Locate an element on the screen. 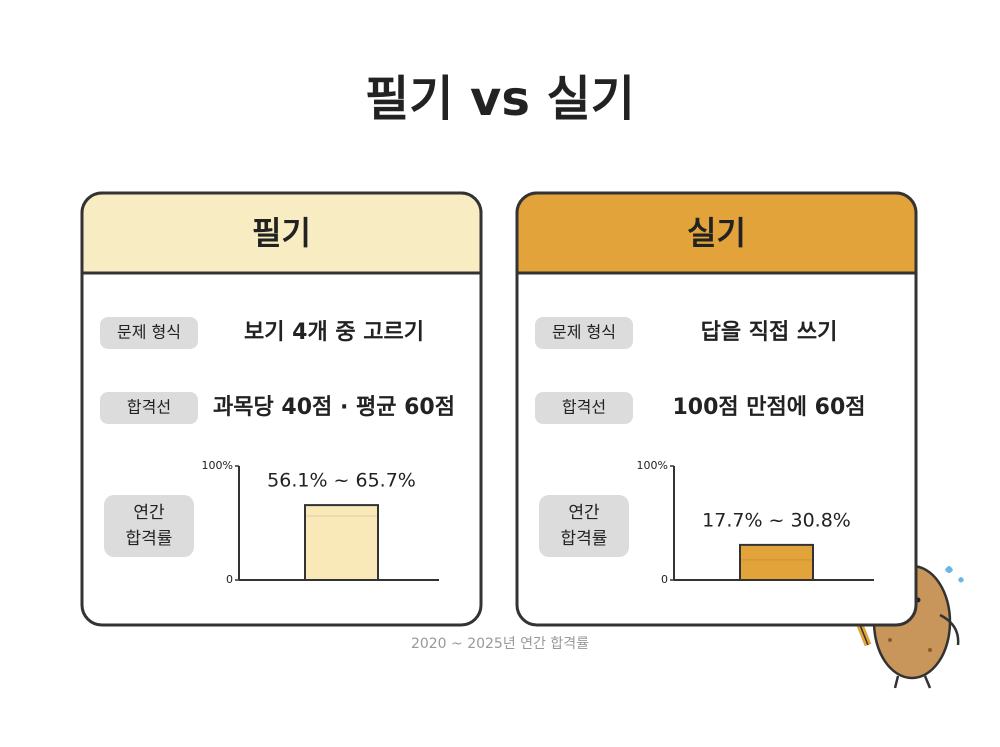 Image resolution: width=1000 pixels, height=747 pixels. row-value: 답을 직접 쓰기 is located at coordinates (769, 332).